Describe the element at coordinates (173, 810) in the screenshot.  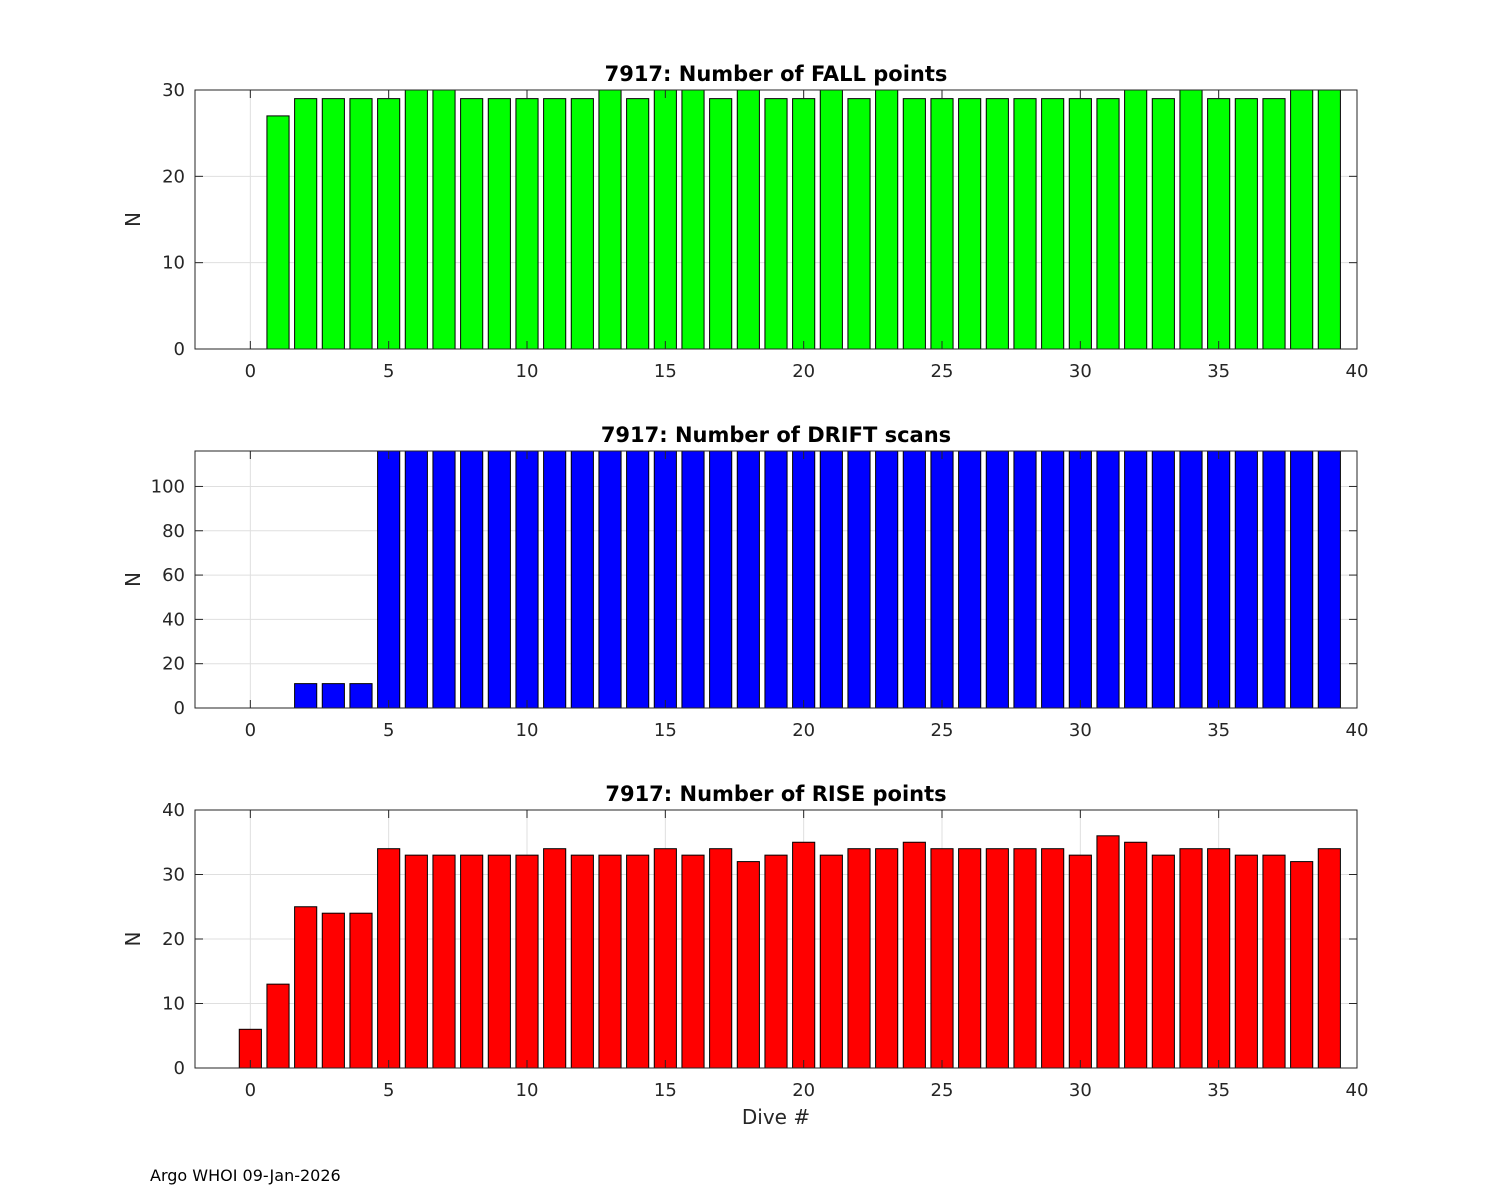
I see `y-tick-label: 40` at that location.